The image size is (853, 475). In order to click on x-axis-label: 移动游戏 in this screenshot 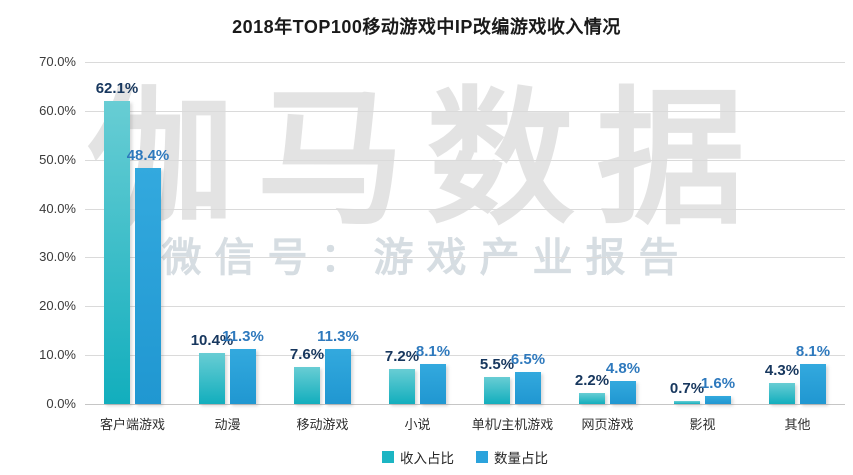, I will do `click(322, 424)`.